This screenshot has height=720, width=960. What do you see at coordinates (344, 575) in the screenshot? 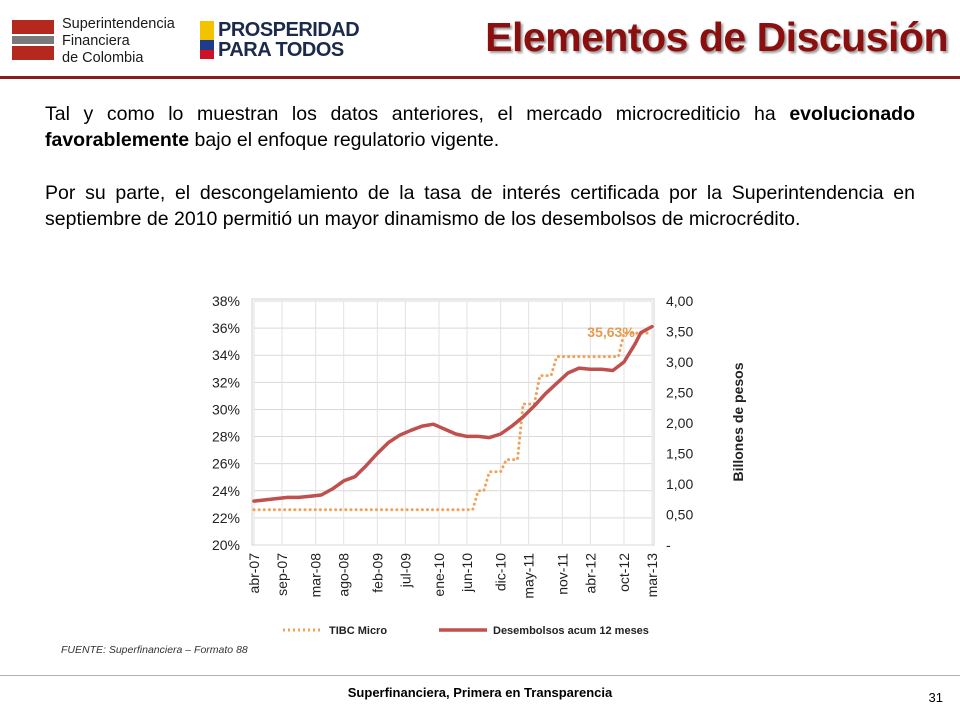
I see `x-tick-label: ago-08` at bounding box center [344, 575].